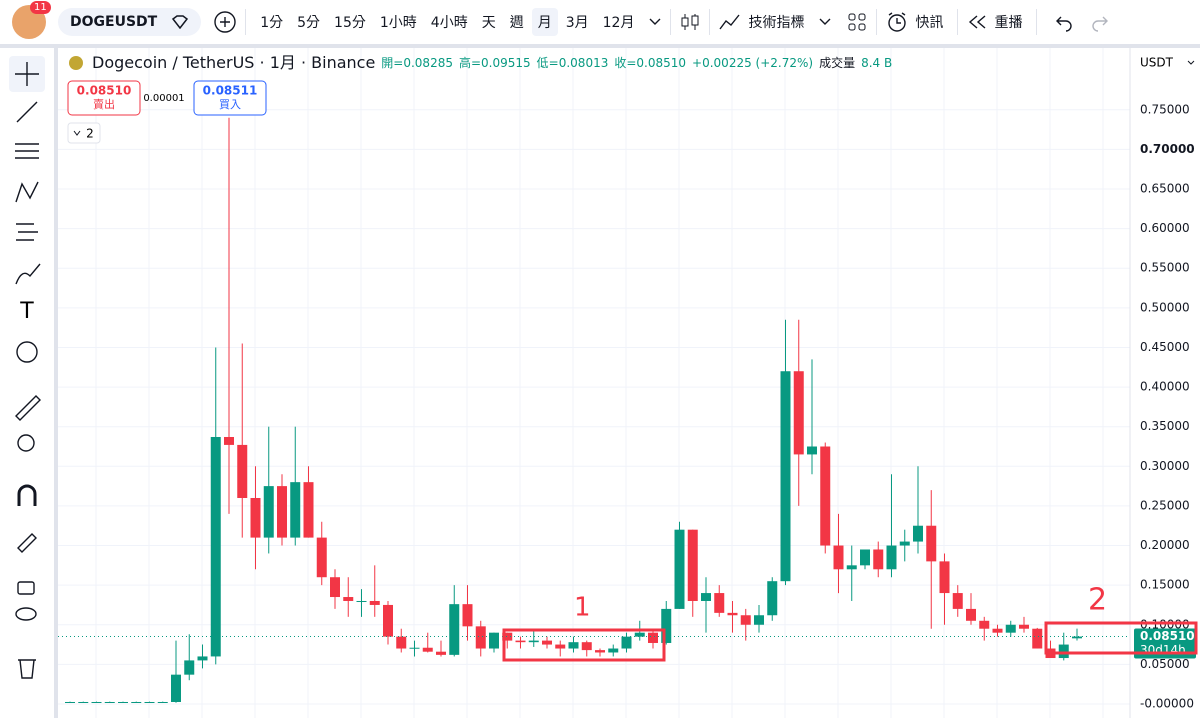 This screenshot has width=1200, height=722. What do you see at coordinates (163, 98) in the screenshot?
I see `spread: 0.00001` at bounding box center [163, 98].